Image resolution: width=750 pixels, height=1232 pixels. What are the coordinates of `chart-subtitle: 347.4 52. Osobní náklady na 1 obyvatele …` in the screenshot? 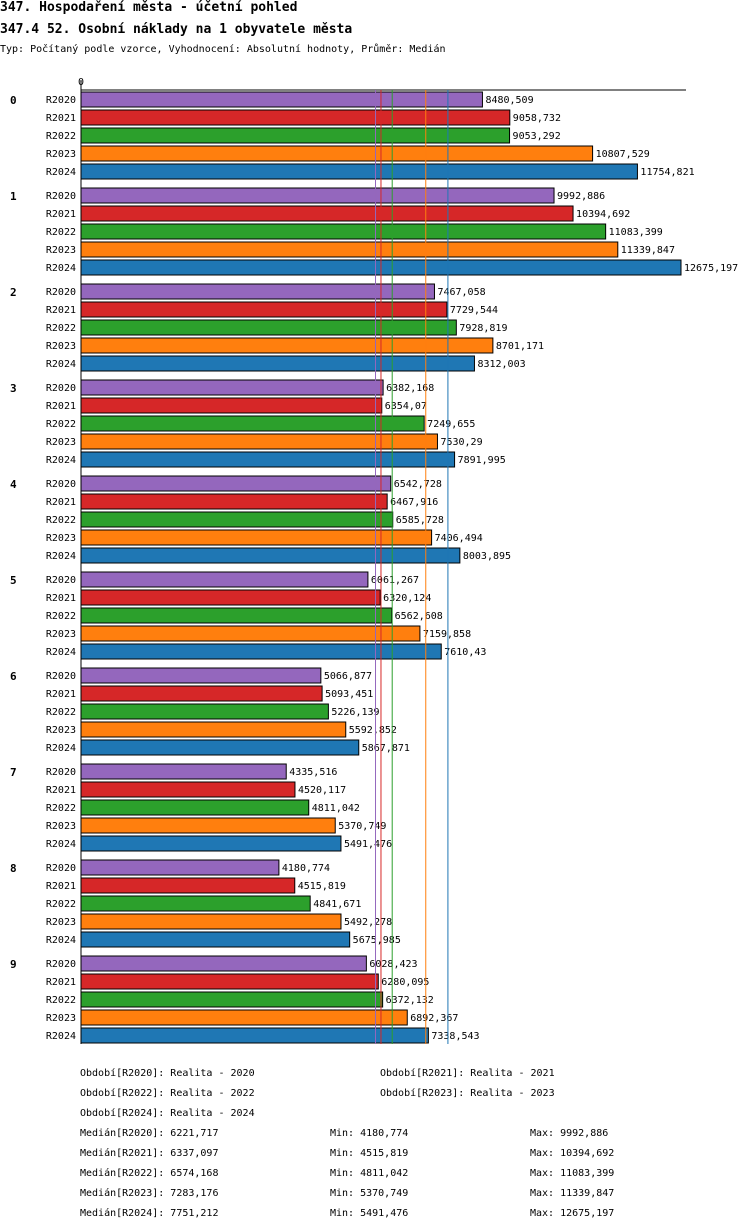 It's located at (176, 29).